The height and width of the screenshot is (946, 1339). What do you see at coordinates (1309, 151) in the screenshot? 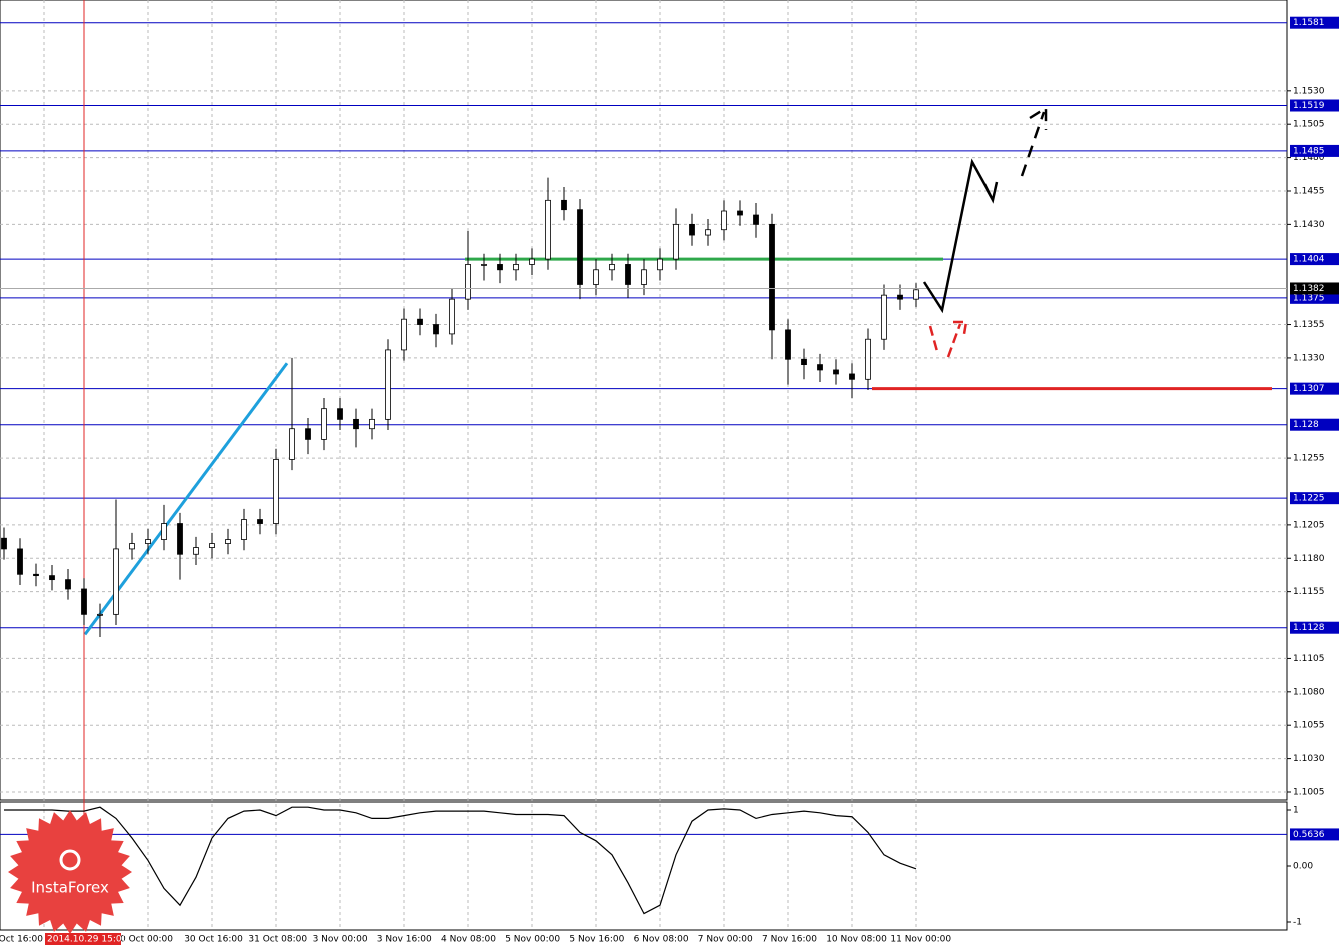
I see `level-label: 1.1485` at bounding box center [1309, 151].